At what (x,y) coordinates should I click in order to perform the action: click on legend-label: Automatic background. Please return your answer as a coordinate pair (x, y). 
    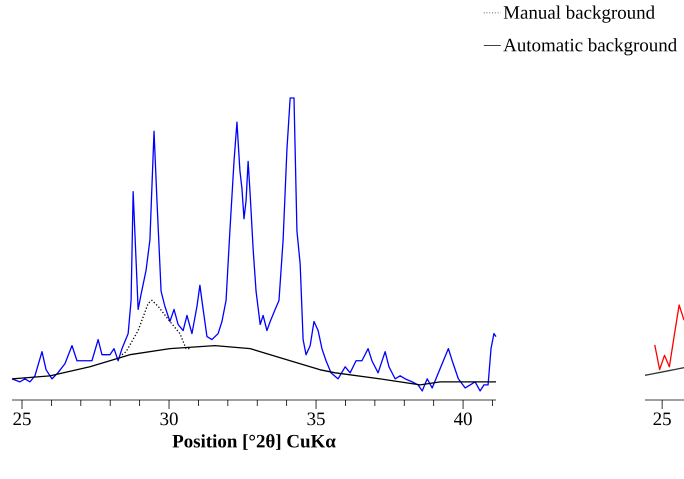
    Looking at the image, I should click on (590, 47).